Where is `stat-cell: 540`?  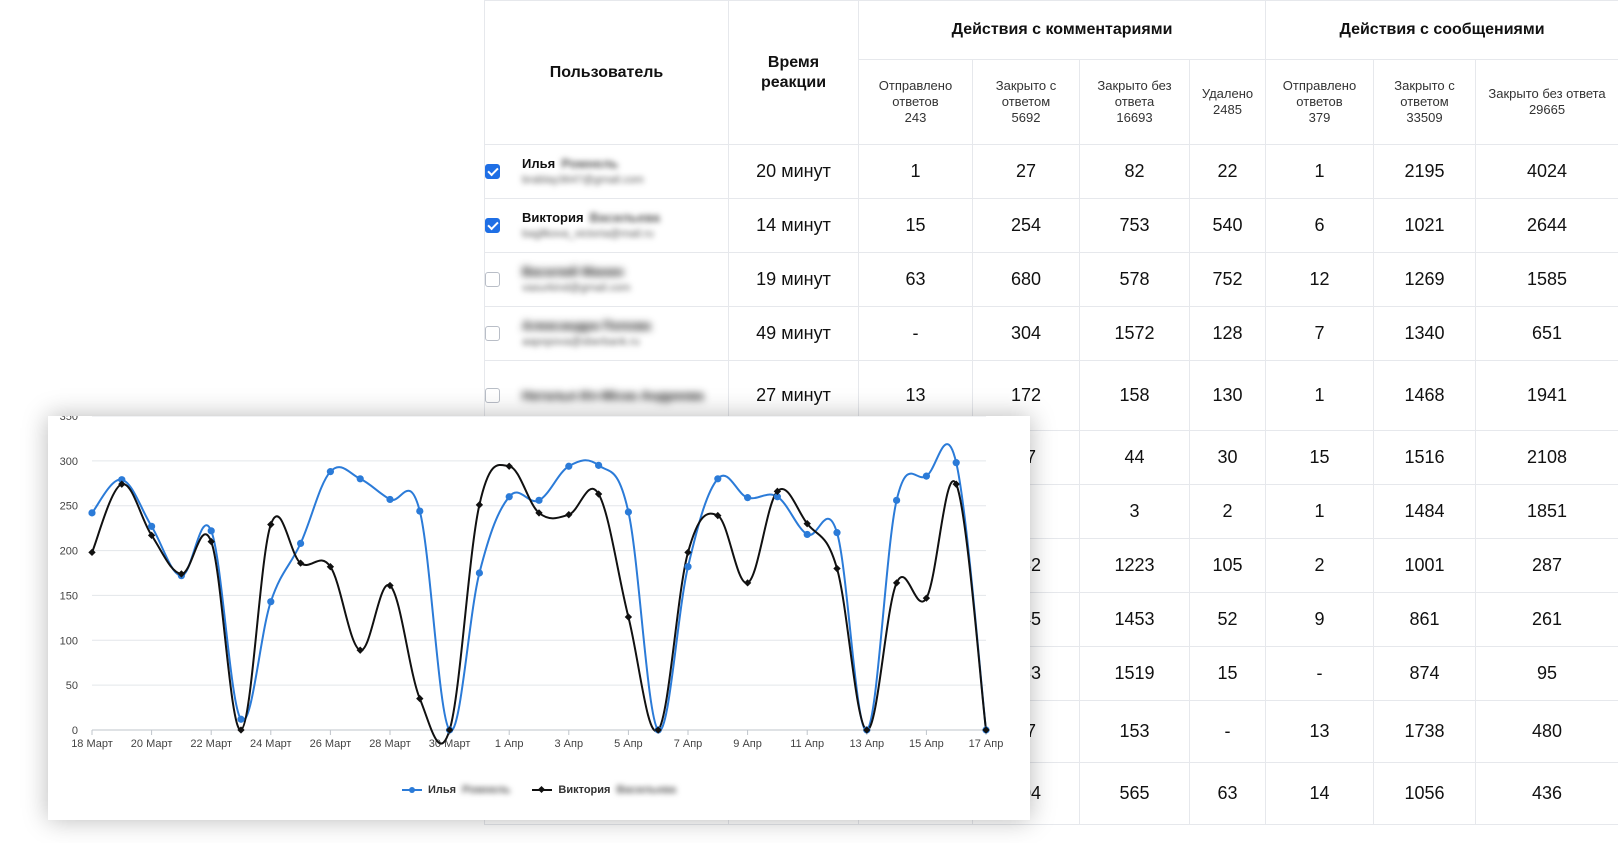 stat-cell: 540 is located at coordinates (1227, 225).